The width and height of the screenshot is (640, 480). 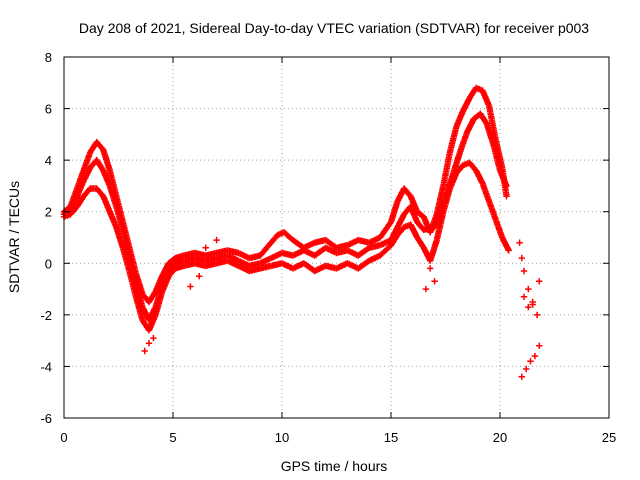 What do you see at coordinates (48, 57) in the screenshot?
I see `y-tick-label: 8` at bounding box center [48, 57].